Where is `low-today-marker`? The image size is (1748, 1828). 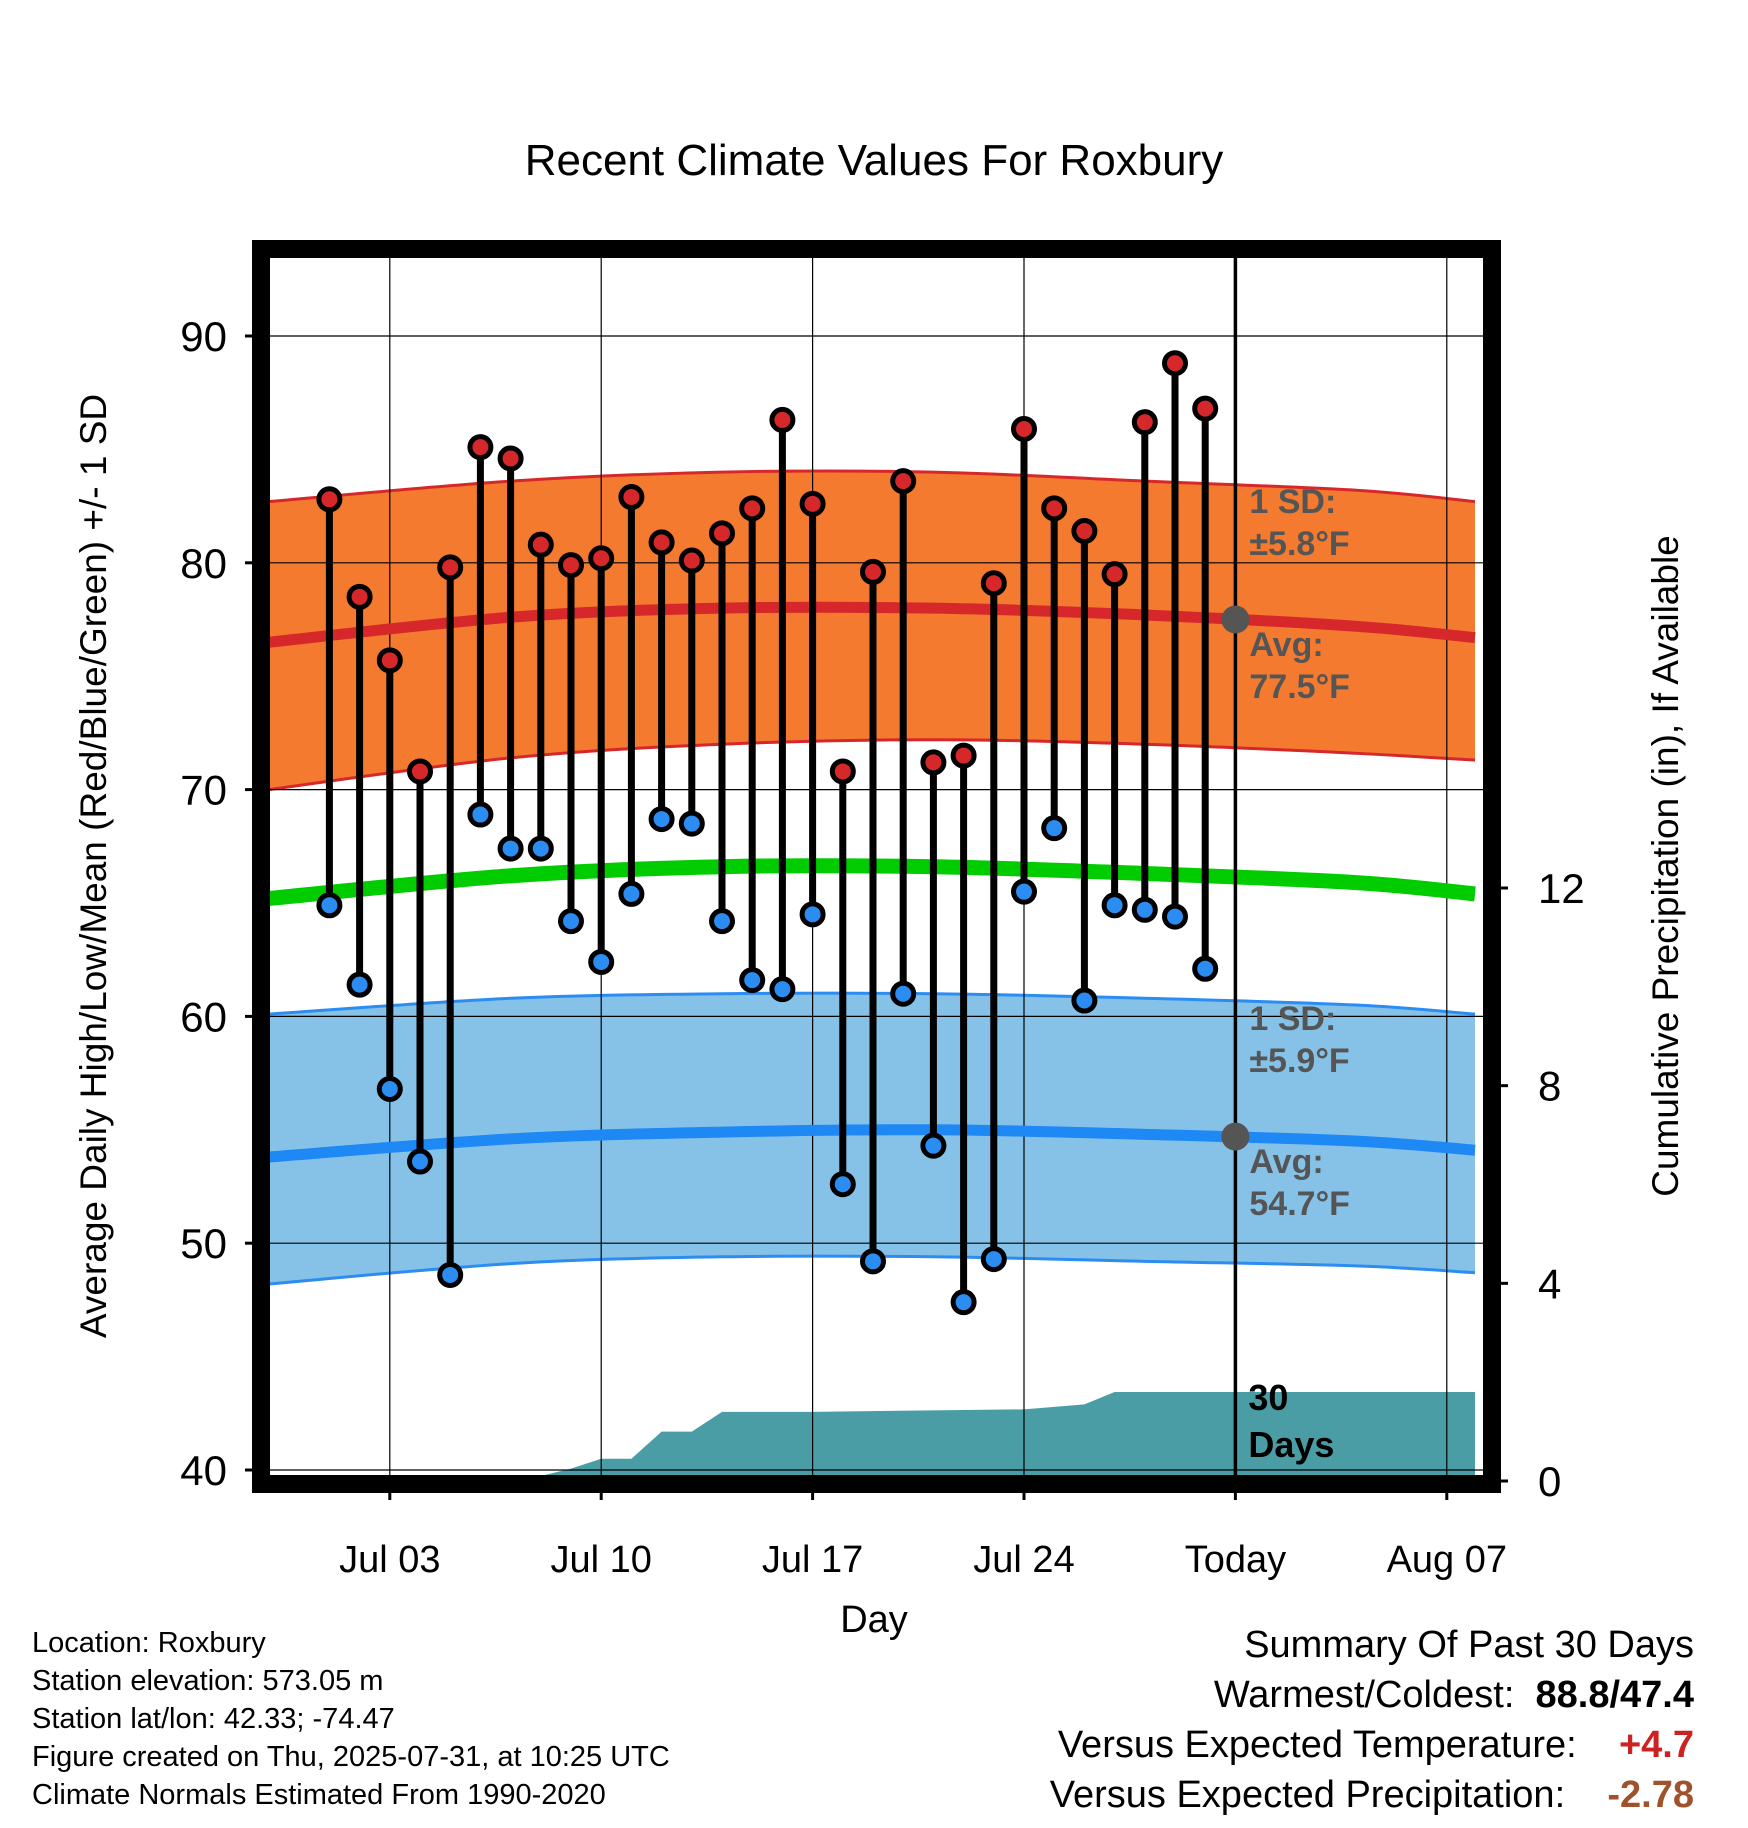 low-today-marker is located at coordinates (1235, 1136).